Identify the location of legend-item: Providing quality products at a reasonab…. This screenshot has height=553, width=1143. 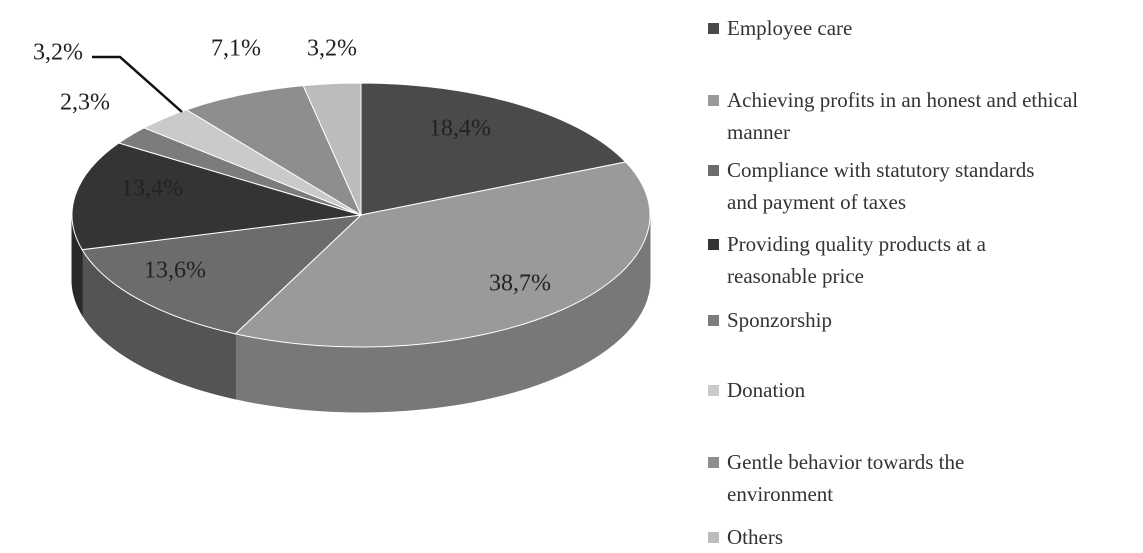
(882, 260).